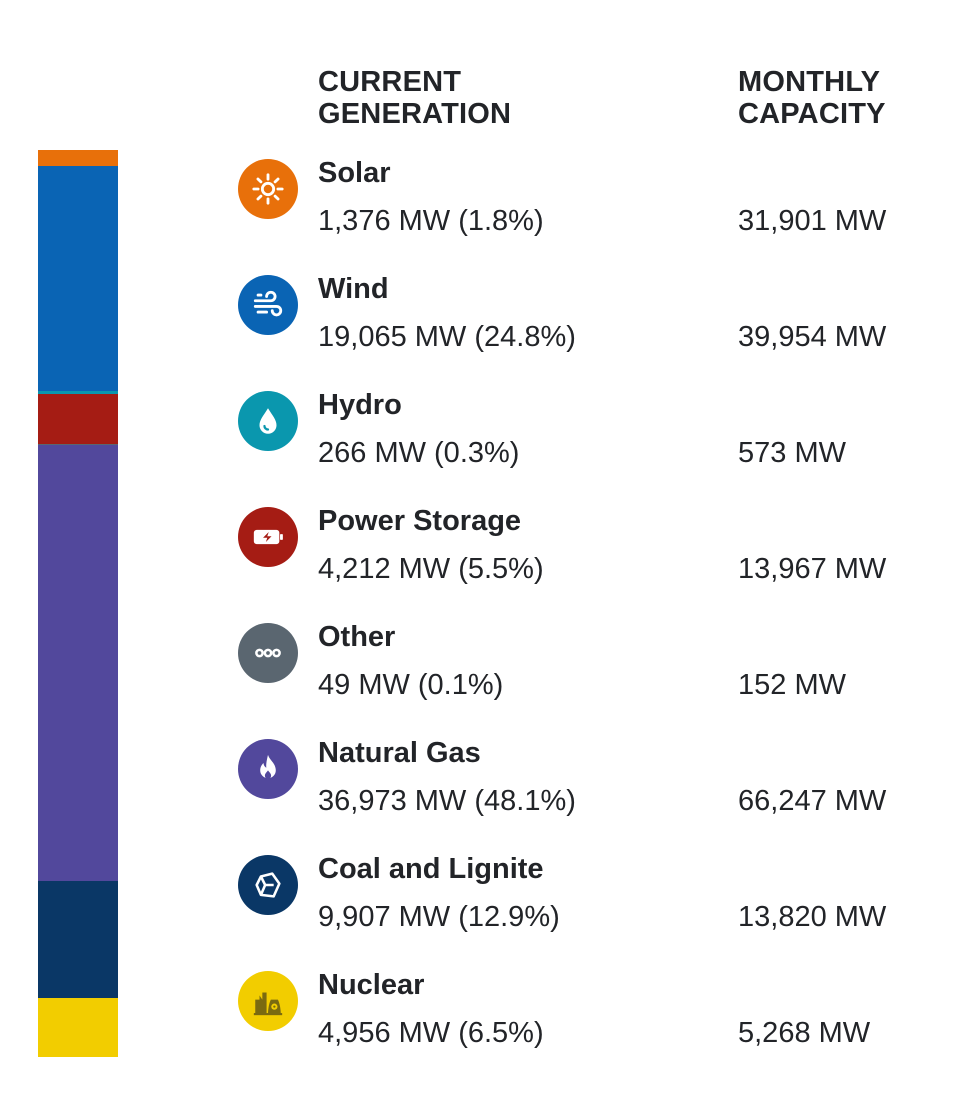 This screenshot has width=968, height=1106. I want to click on monthly-capacity-value: 31,901 MW, so click(812, 221).